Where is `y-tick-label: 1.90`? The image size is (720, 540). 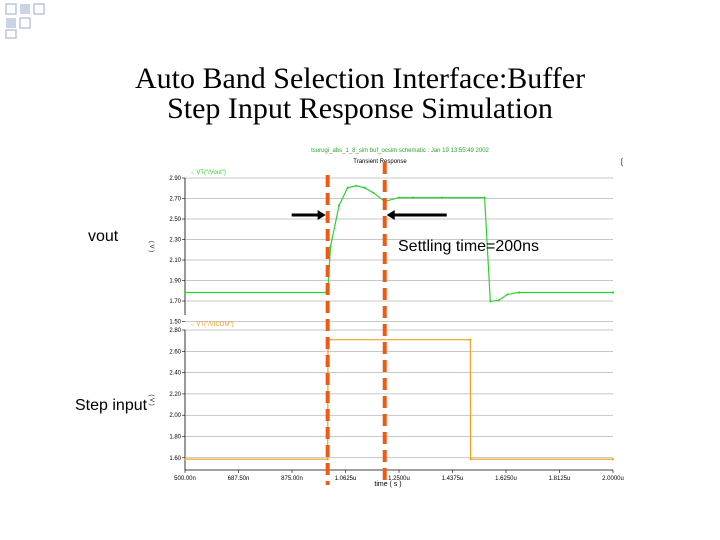
y-tick-label: 1.90 is located at coordinates (175, 282).